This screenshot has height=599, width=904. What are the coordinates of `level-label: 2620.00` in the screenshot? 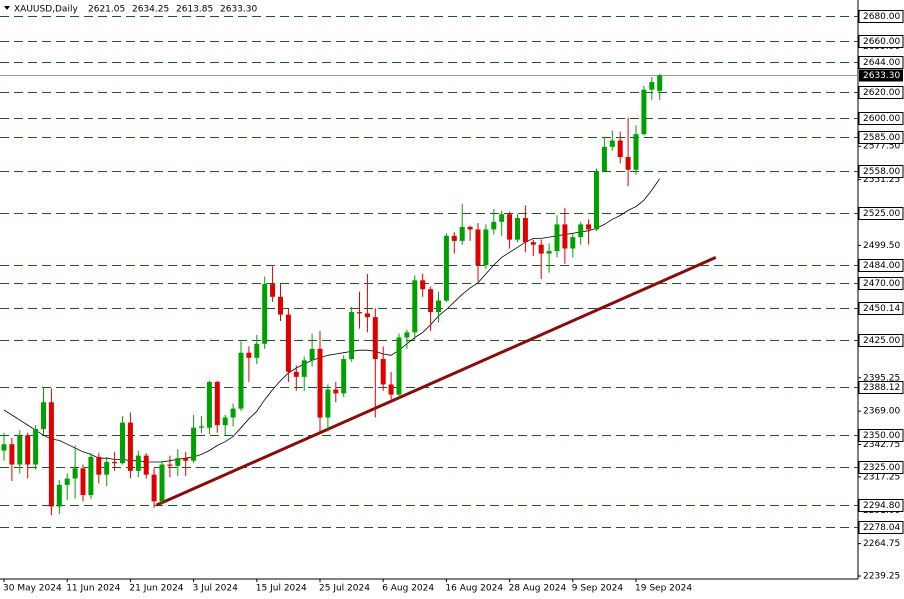 It's located at (881, 93).